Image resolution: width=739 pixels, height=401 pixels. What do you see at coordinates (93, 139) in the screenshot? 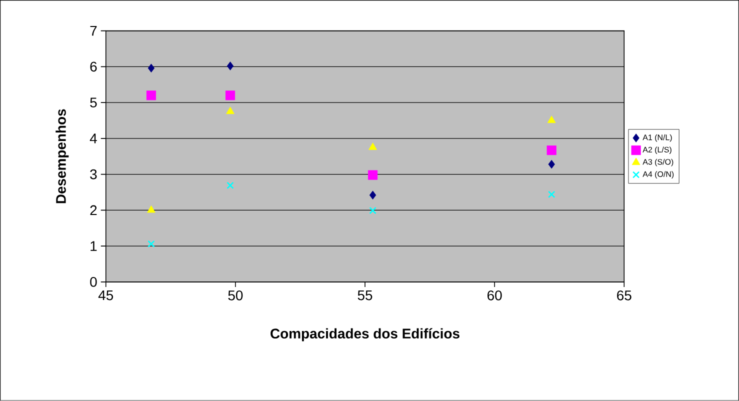
I see `y-tick-label: 4` at bounding box center [93, 139].